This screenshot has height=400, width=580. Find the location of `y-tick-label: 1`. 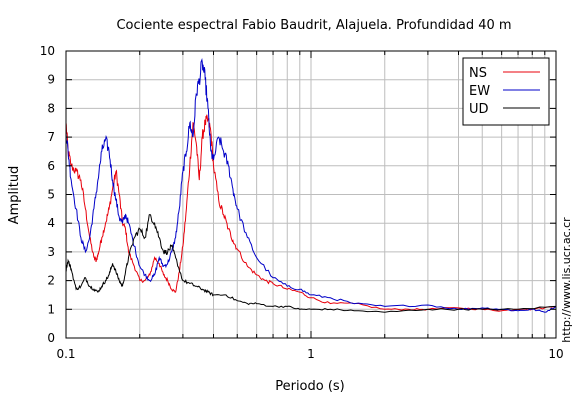

y-tick-label: 1 is located at coordinates (51, 309).